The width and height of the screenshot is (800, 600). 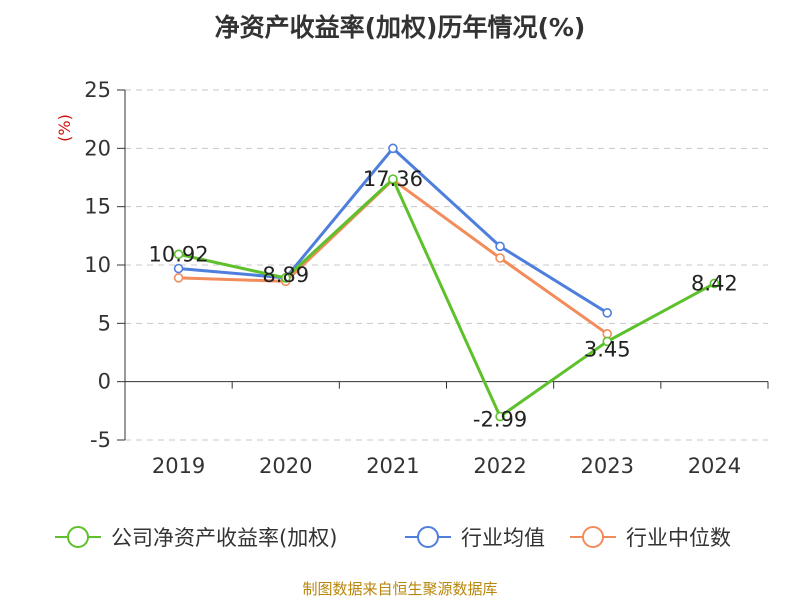 I want to click on y-tick-label: 15, so click(x=97, y=207).